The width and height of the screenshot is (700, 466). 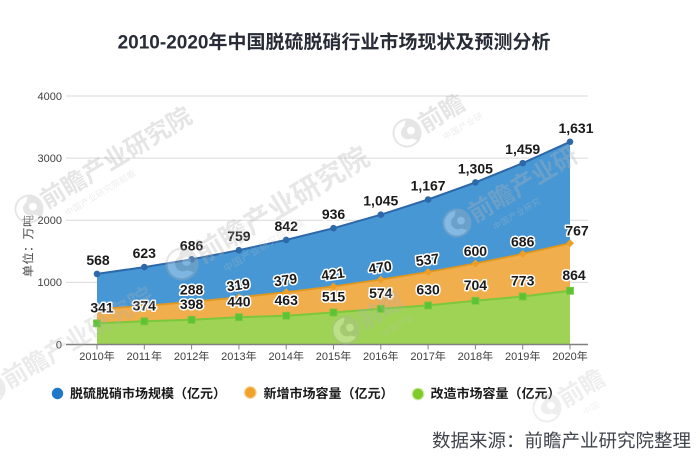 What do you see at coordinates (375, 357) in the screenshot?
I see `svg-text: 2016` at bounding box center [375, 357].